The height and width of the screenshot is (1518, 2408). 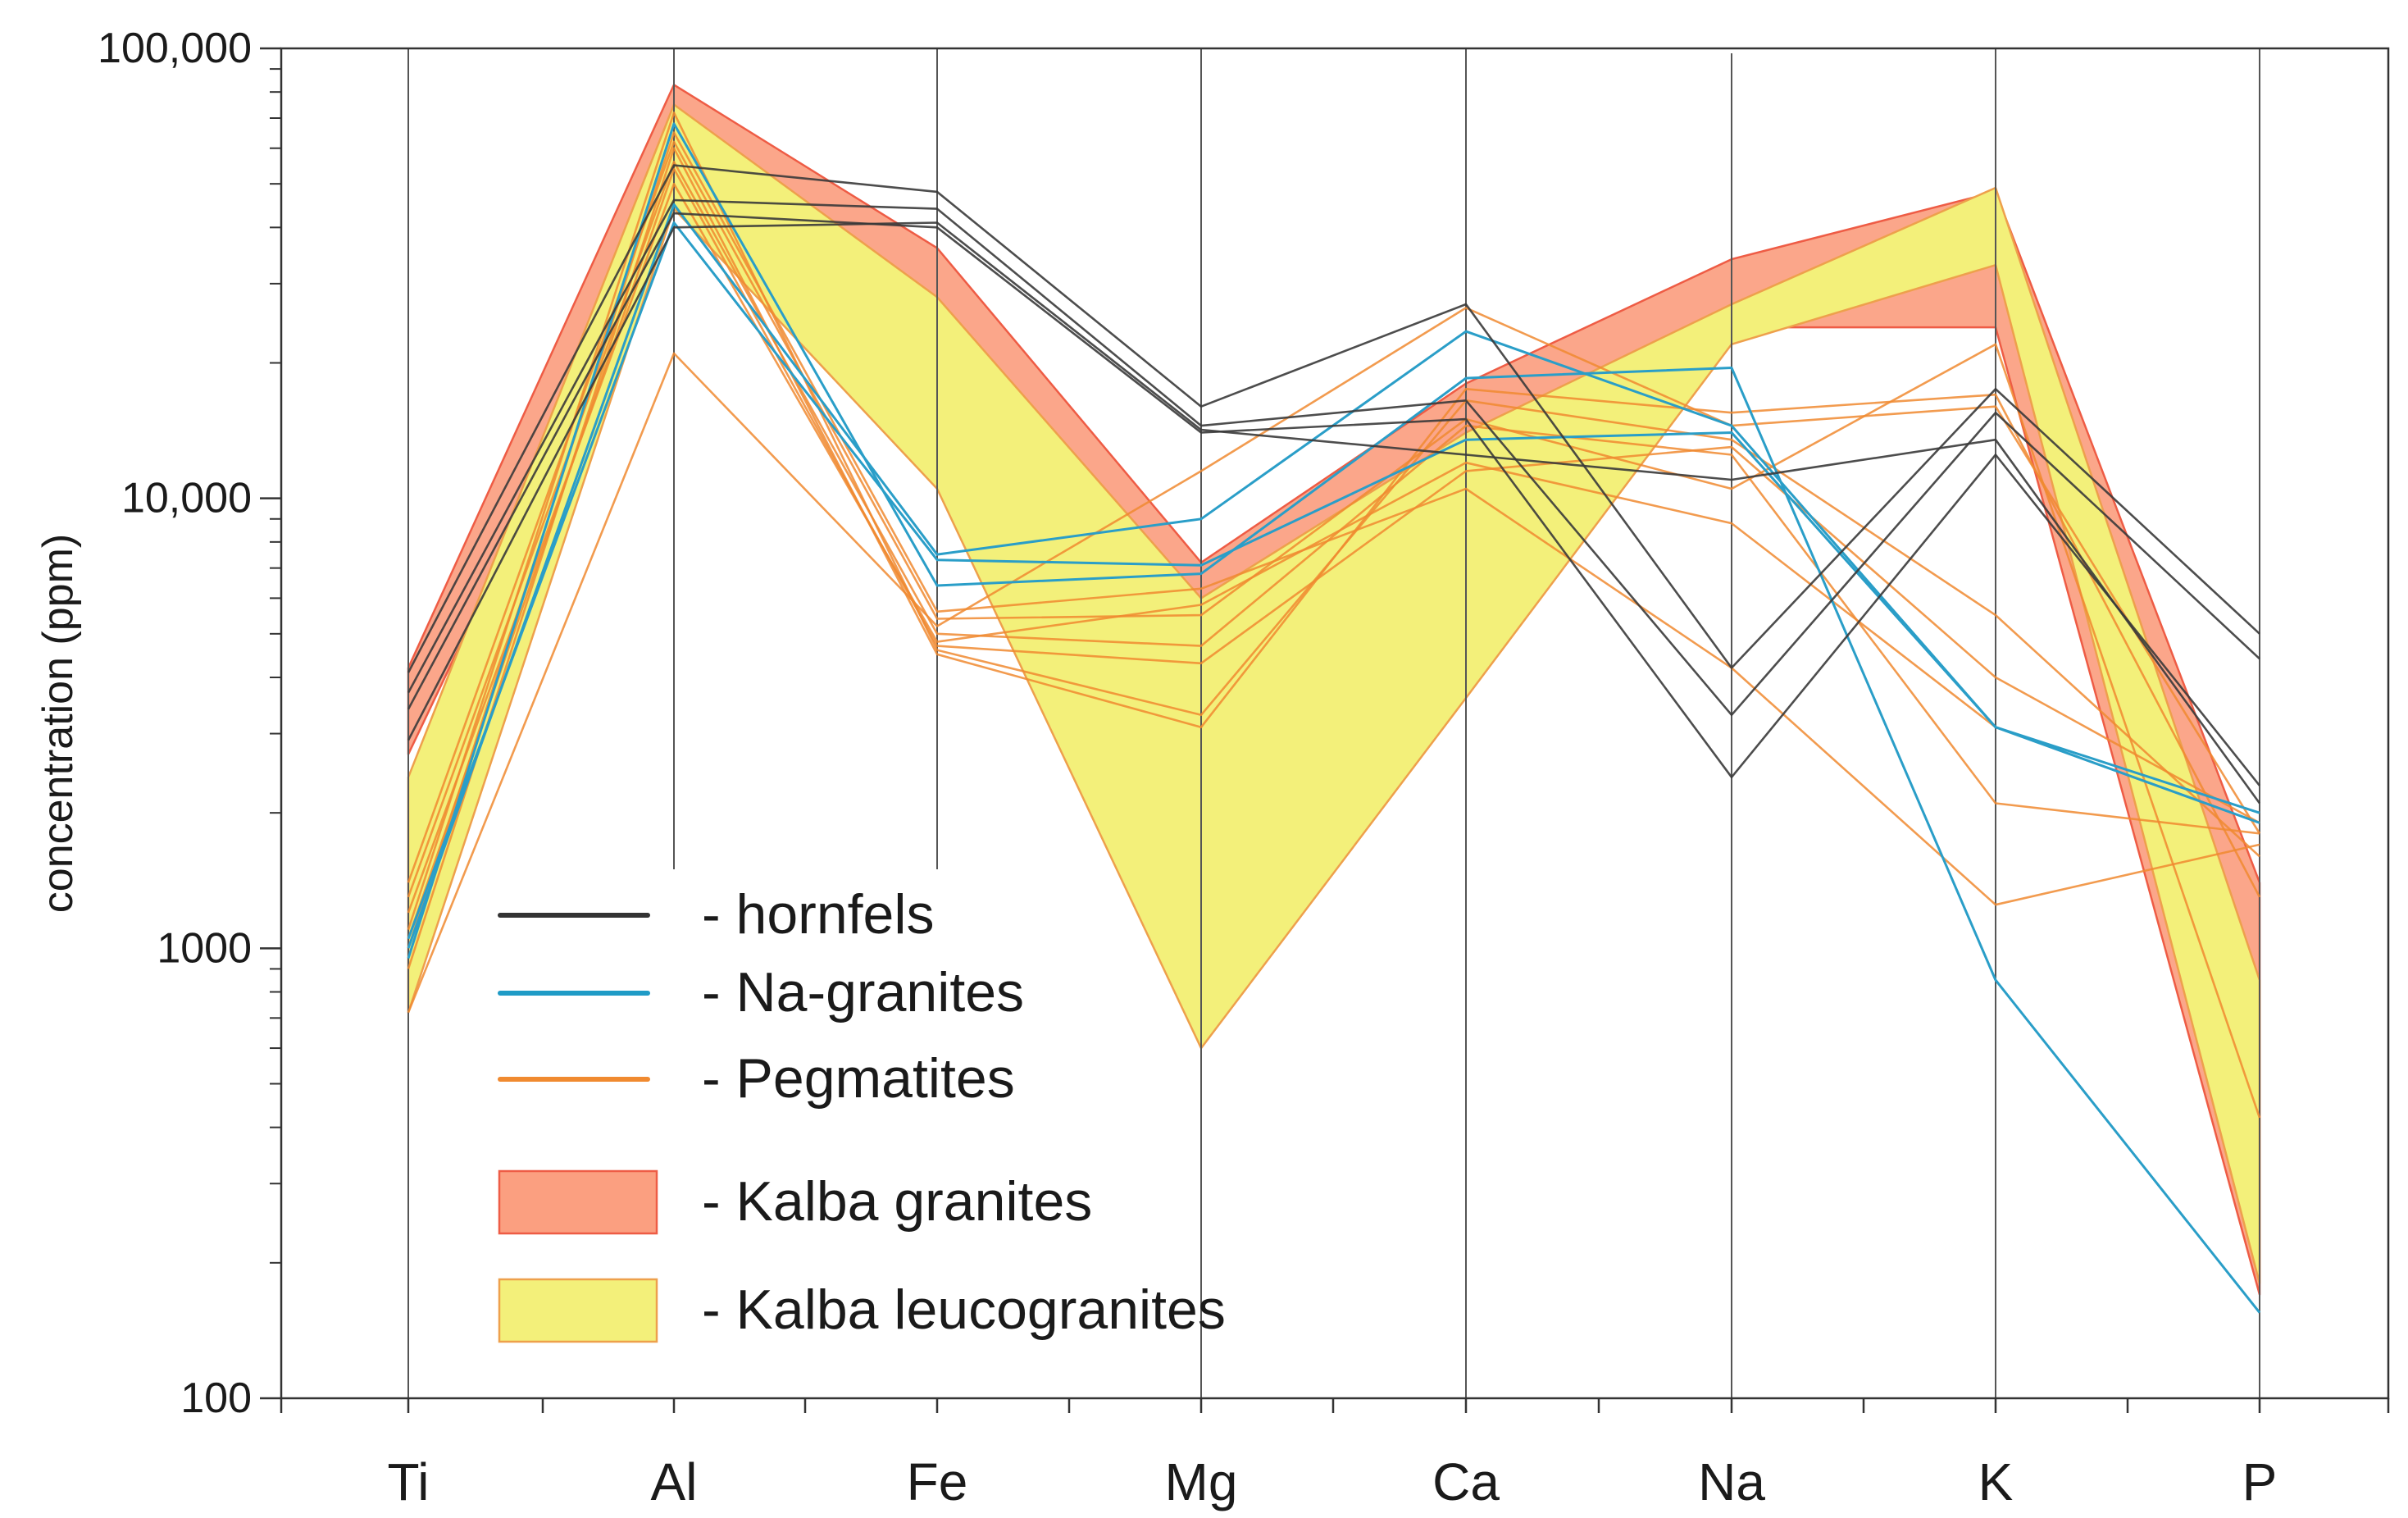 I want to click on y-tick-label: 100, so click(x=216, y=1398).